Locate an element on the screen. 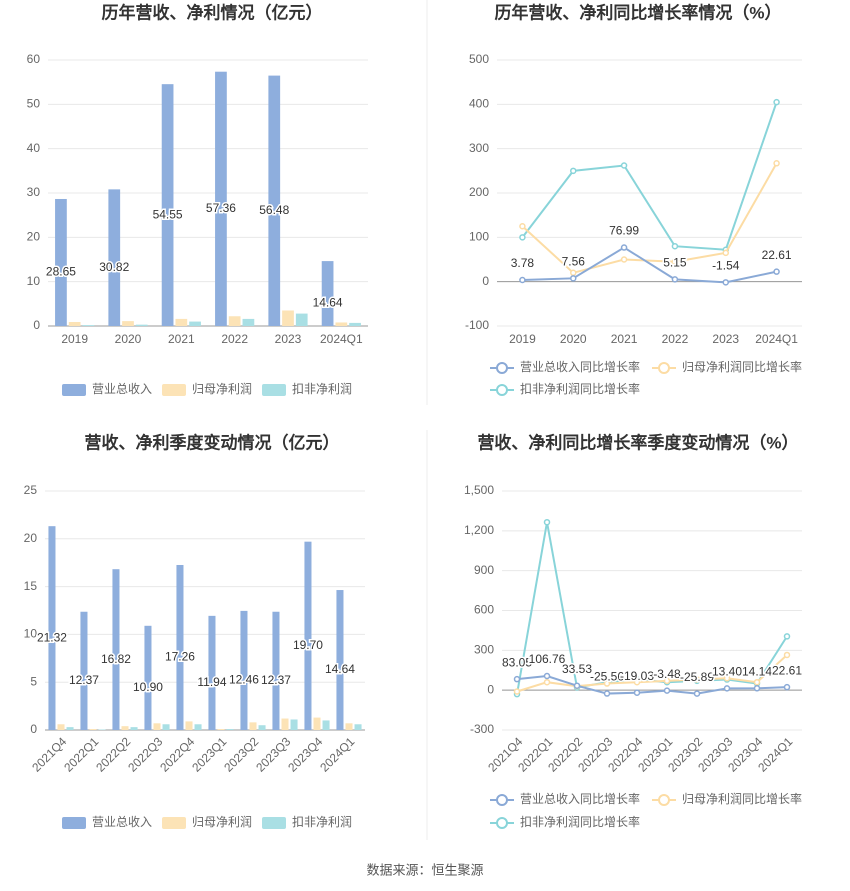 The image size is (850, 891). legend-label: 营业总收入同比增长率 is located at coordinates (580, 366).